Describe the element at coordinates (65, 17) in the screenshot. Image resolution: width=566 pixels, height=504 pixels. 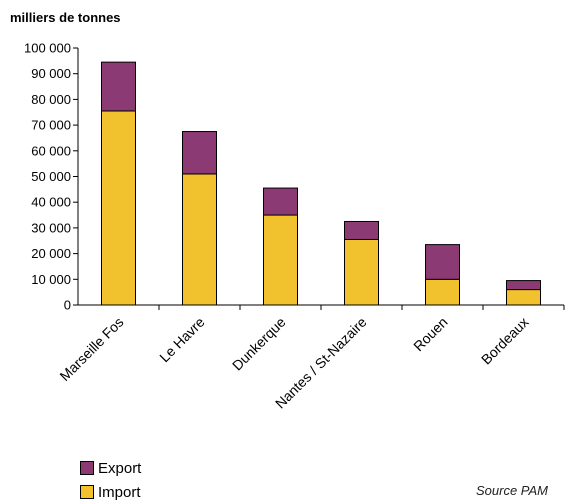
I see `unit-label: milliers de tonnes` at that location.